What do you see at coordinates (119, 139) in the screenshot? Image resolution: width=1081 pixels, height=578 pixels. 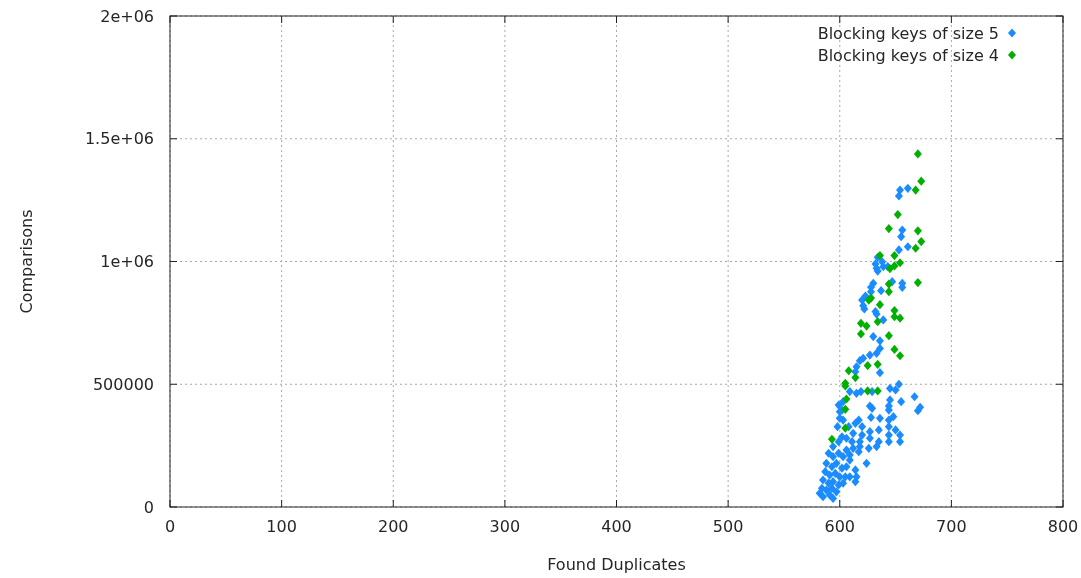 I see `y-tick-label: 1.5e+06` at bounding box center [119, 139].